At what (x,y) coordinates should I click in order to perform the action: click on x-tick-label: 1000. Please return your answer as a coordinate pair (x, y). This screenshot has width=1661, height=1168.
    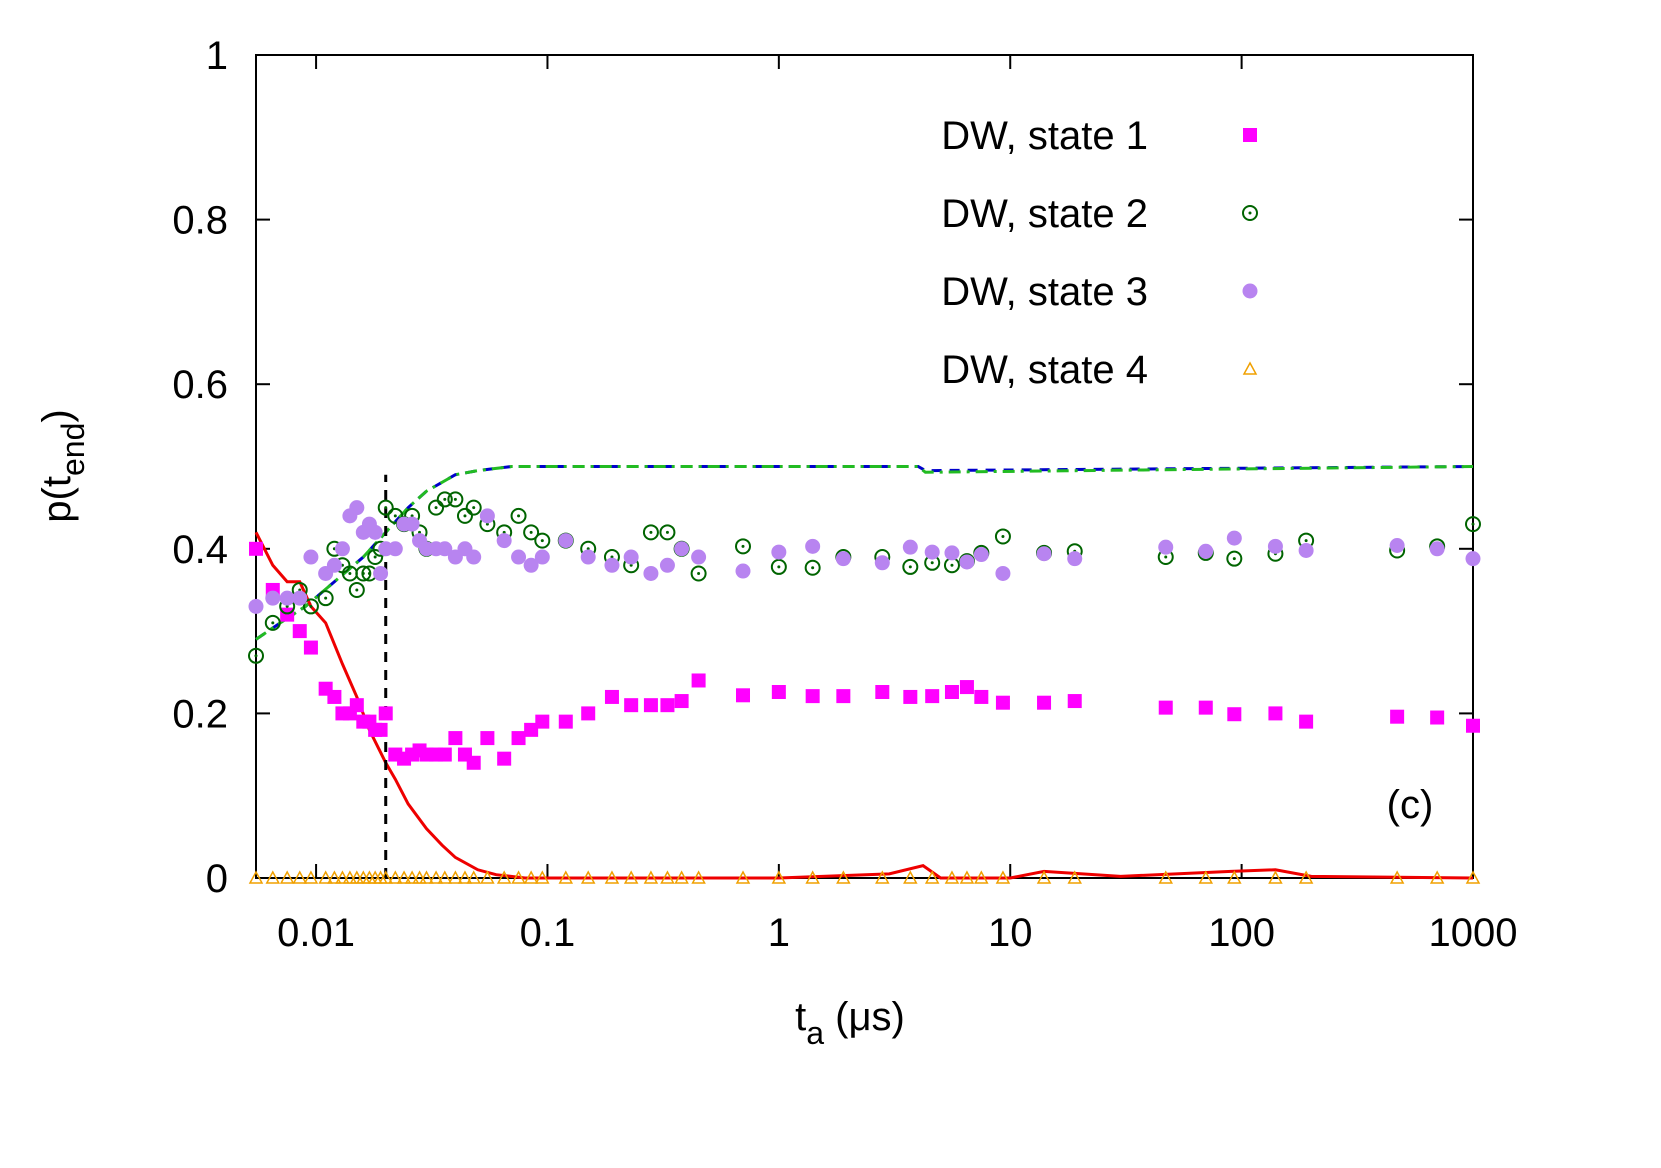
    Looking at the image, I should click on (1473, 933).